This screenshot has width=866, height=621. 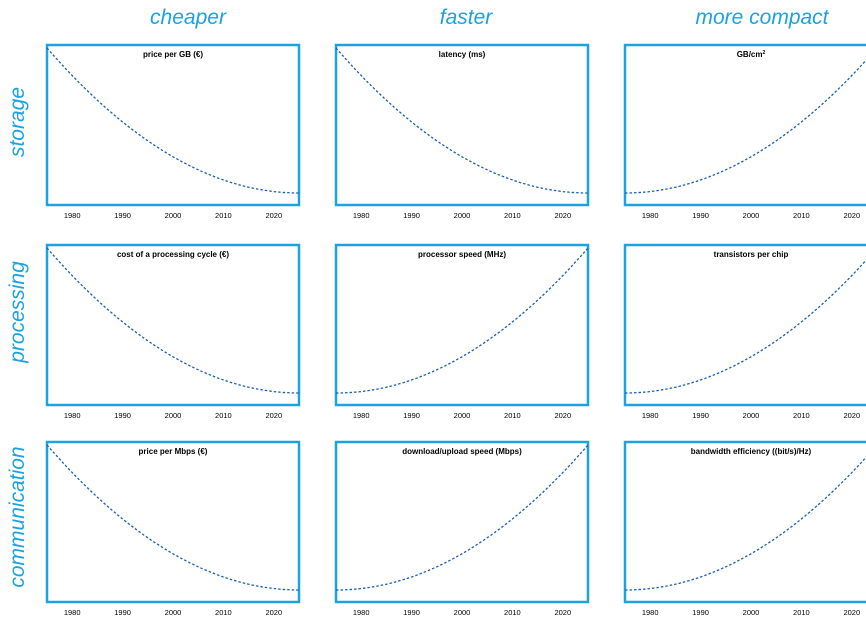 I want to click on panel-title: download/upload speed (Mbps), so click(x=462, y=451).